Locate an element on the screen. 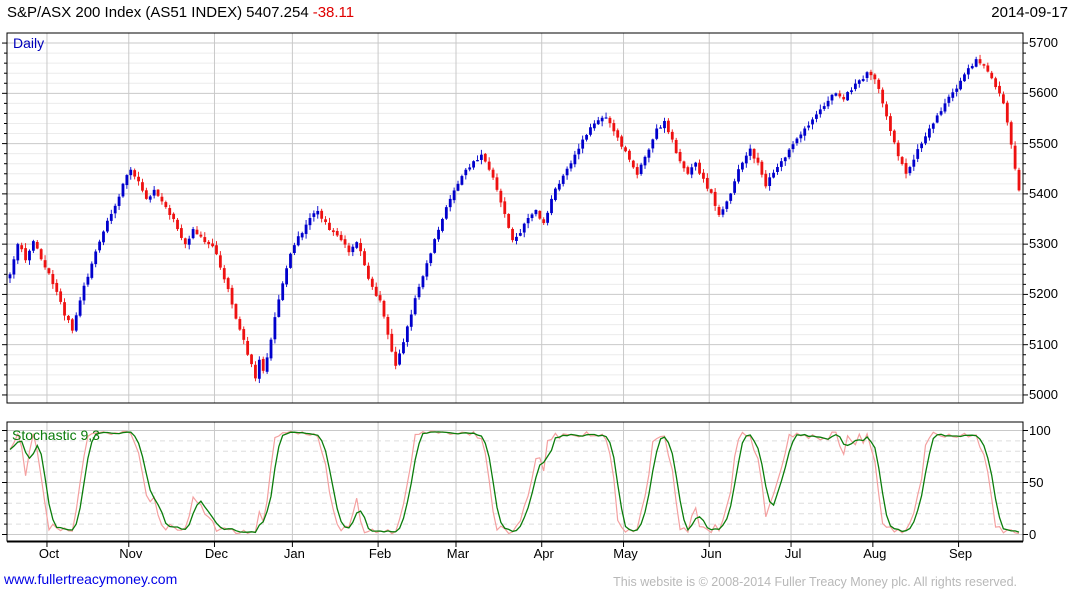  month-tick-label: Apr is located at coordinates (543, 553).